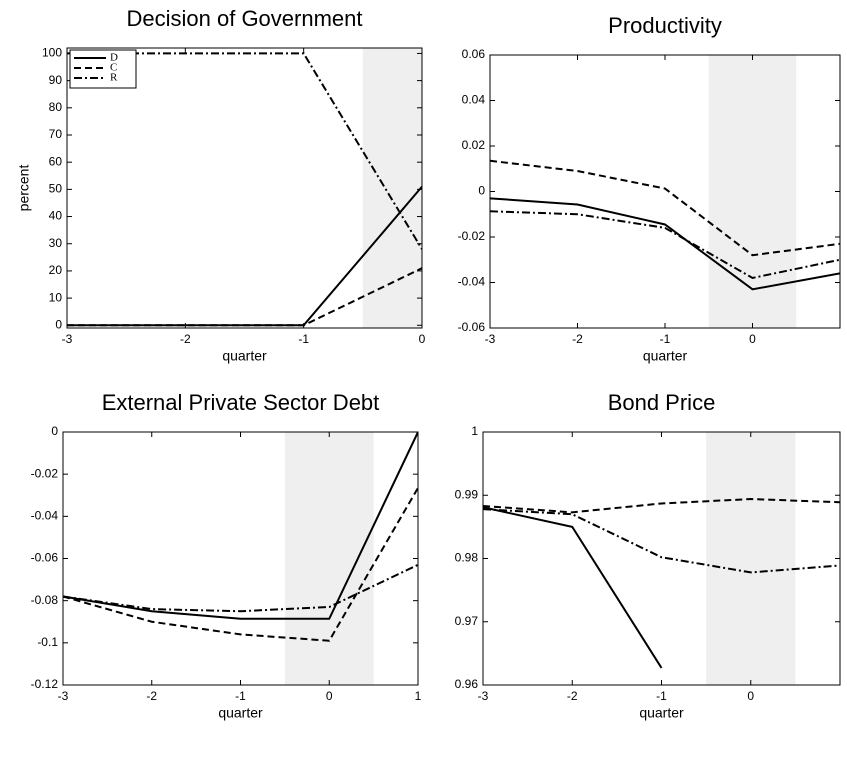 The image size is (847, 760). Describe the element at coordinates (56, 161) in the screenshot. I see `y-tick-label: 60` at that location.